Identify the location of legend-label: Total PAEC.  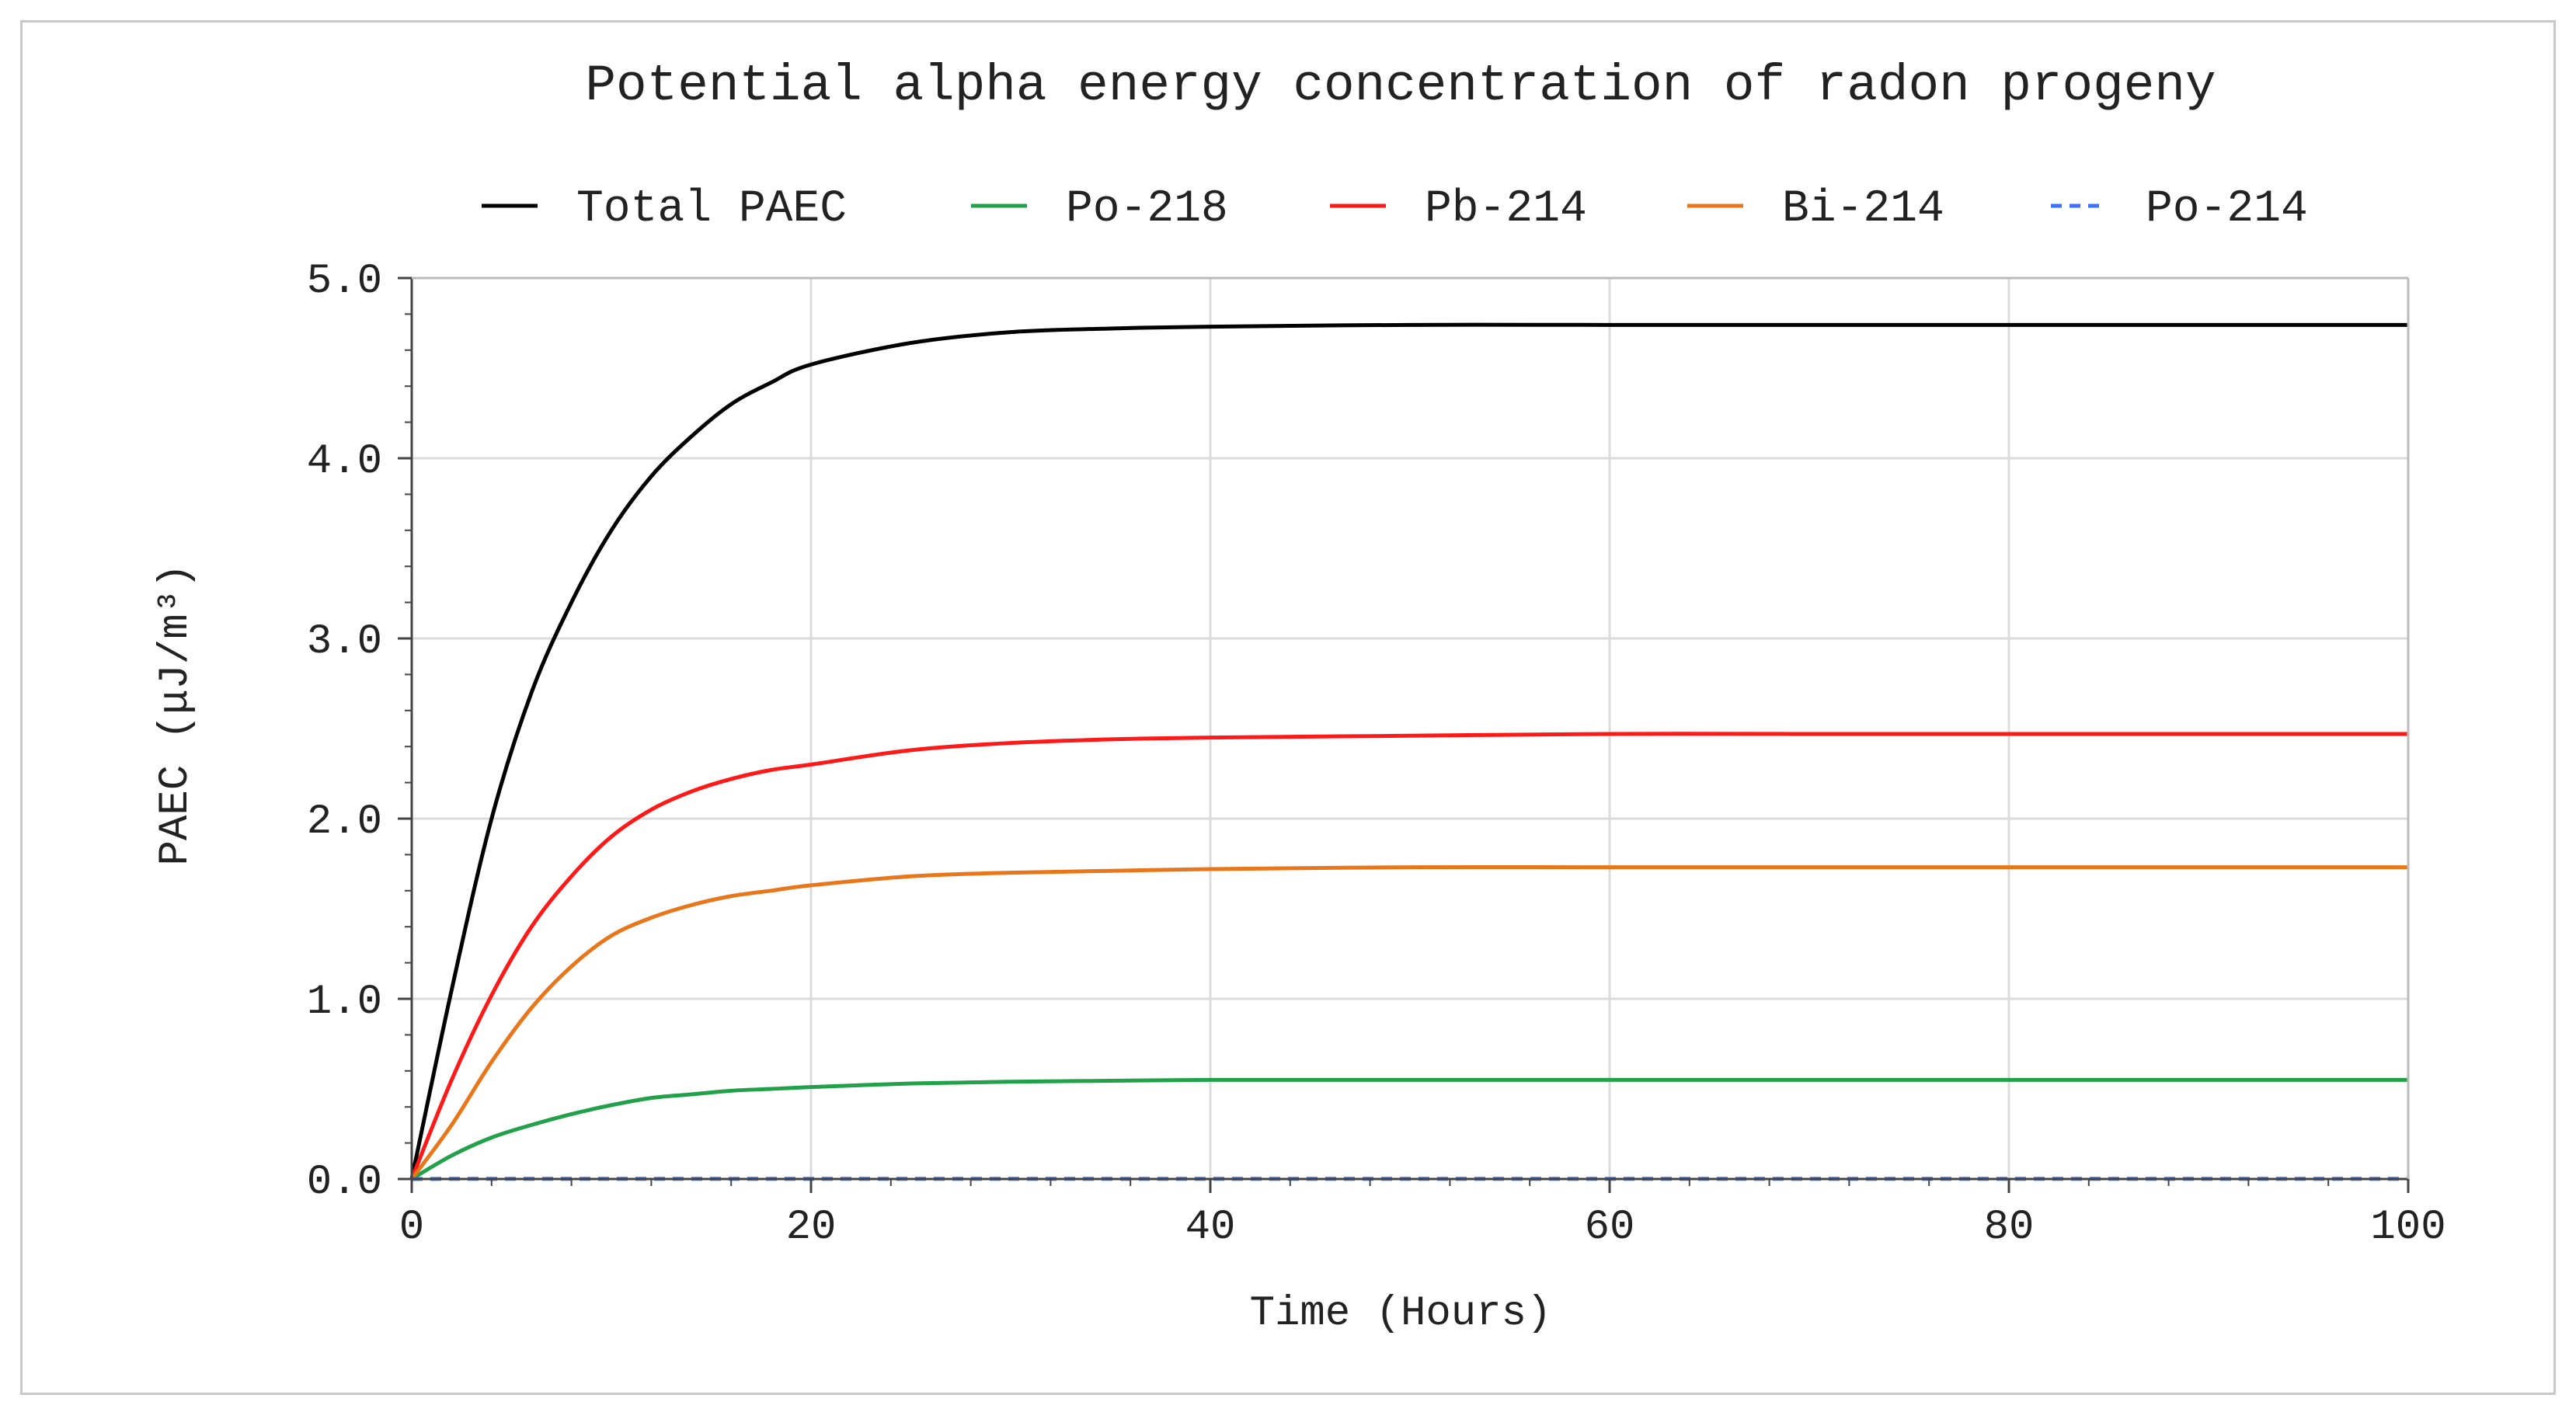
(711, 209).